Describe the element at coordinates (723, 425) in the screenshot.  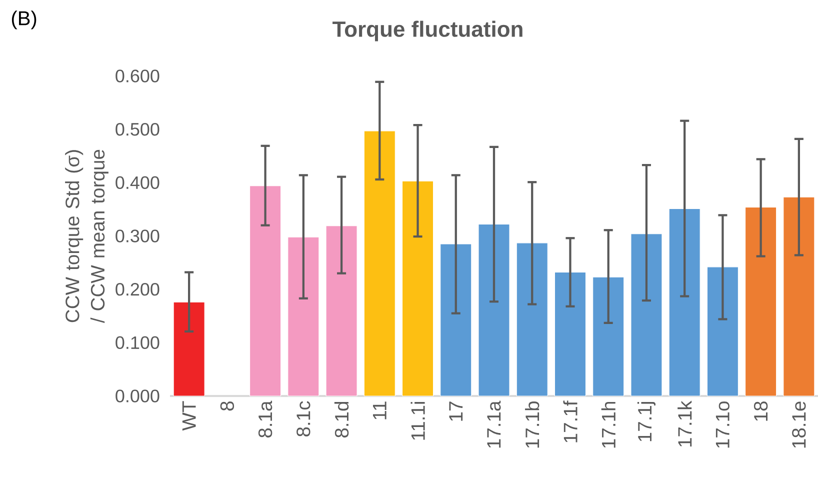
I see `x-tick-label: 17.1o` at that location.